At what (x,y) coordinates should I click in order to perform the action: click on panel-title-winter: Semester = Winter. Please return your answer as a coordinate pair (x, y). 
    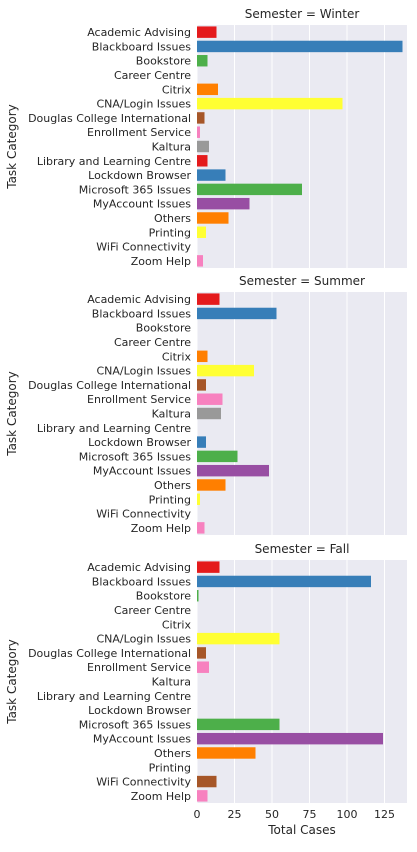
    Looking at the image, I should click on (302, 14).